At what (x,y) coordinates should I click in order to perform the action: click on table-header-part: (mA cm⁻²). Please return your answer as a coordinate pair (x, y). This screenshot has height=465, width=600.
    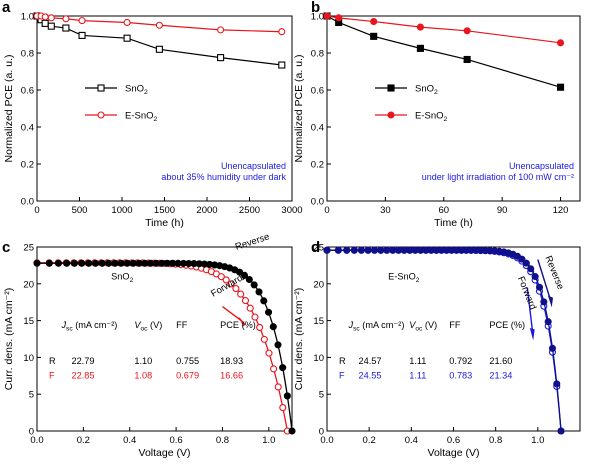
    Looking at the image, I should click on (95, 325).